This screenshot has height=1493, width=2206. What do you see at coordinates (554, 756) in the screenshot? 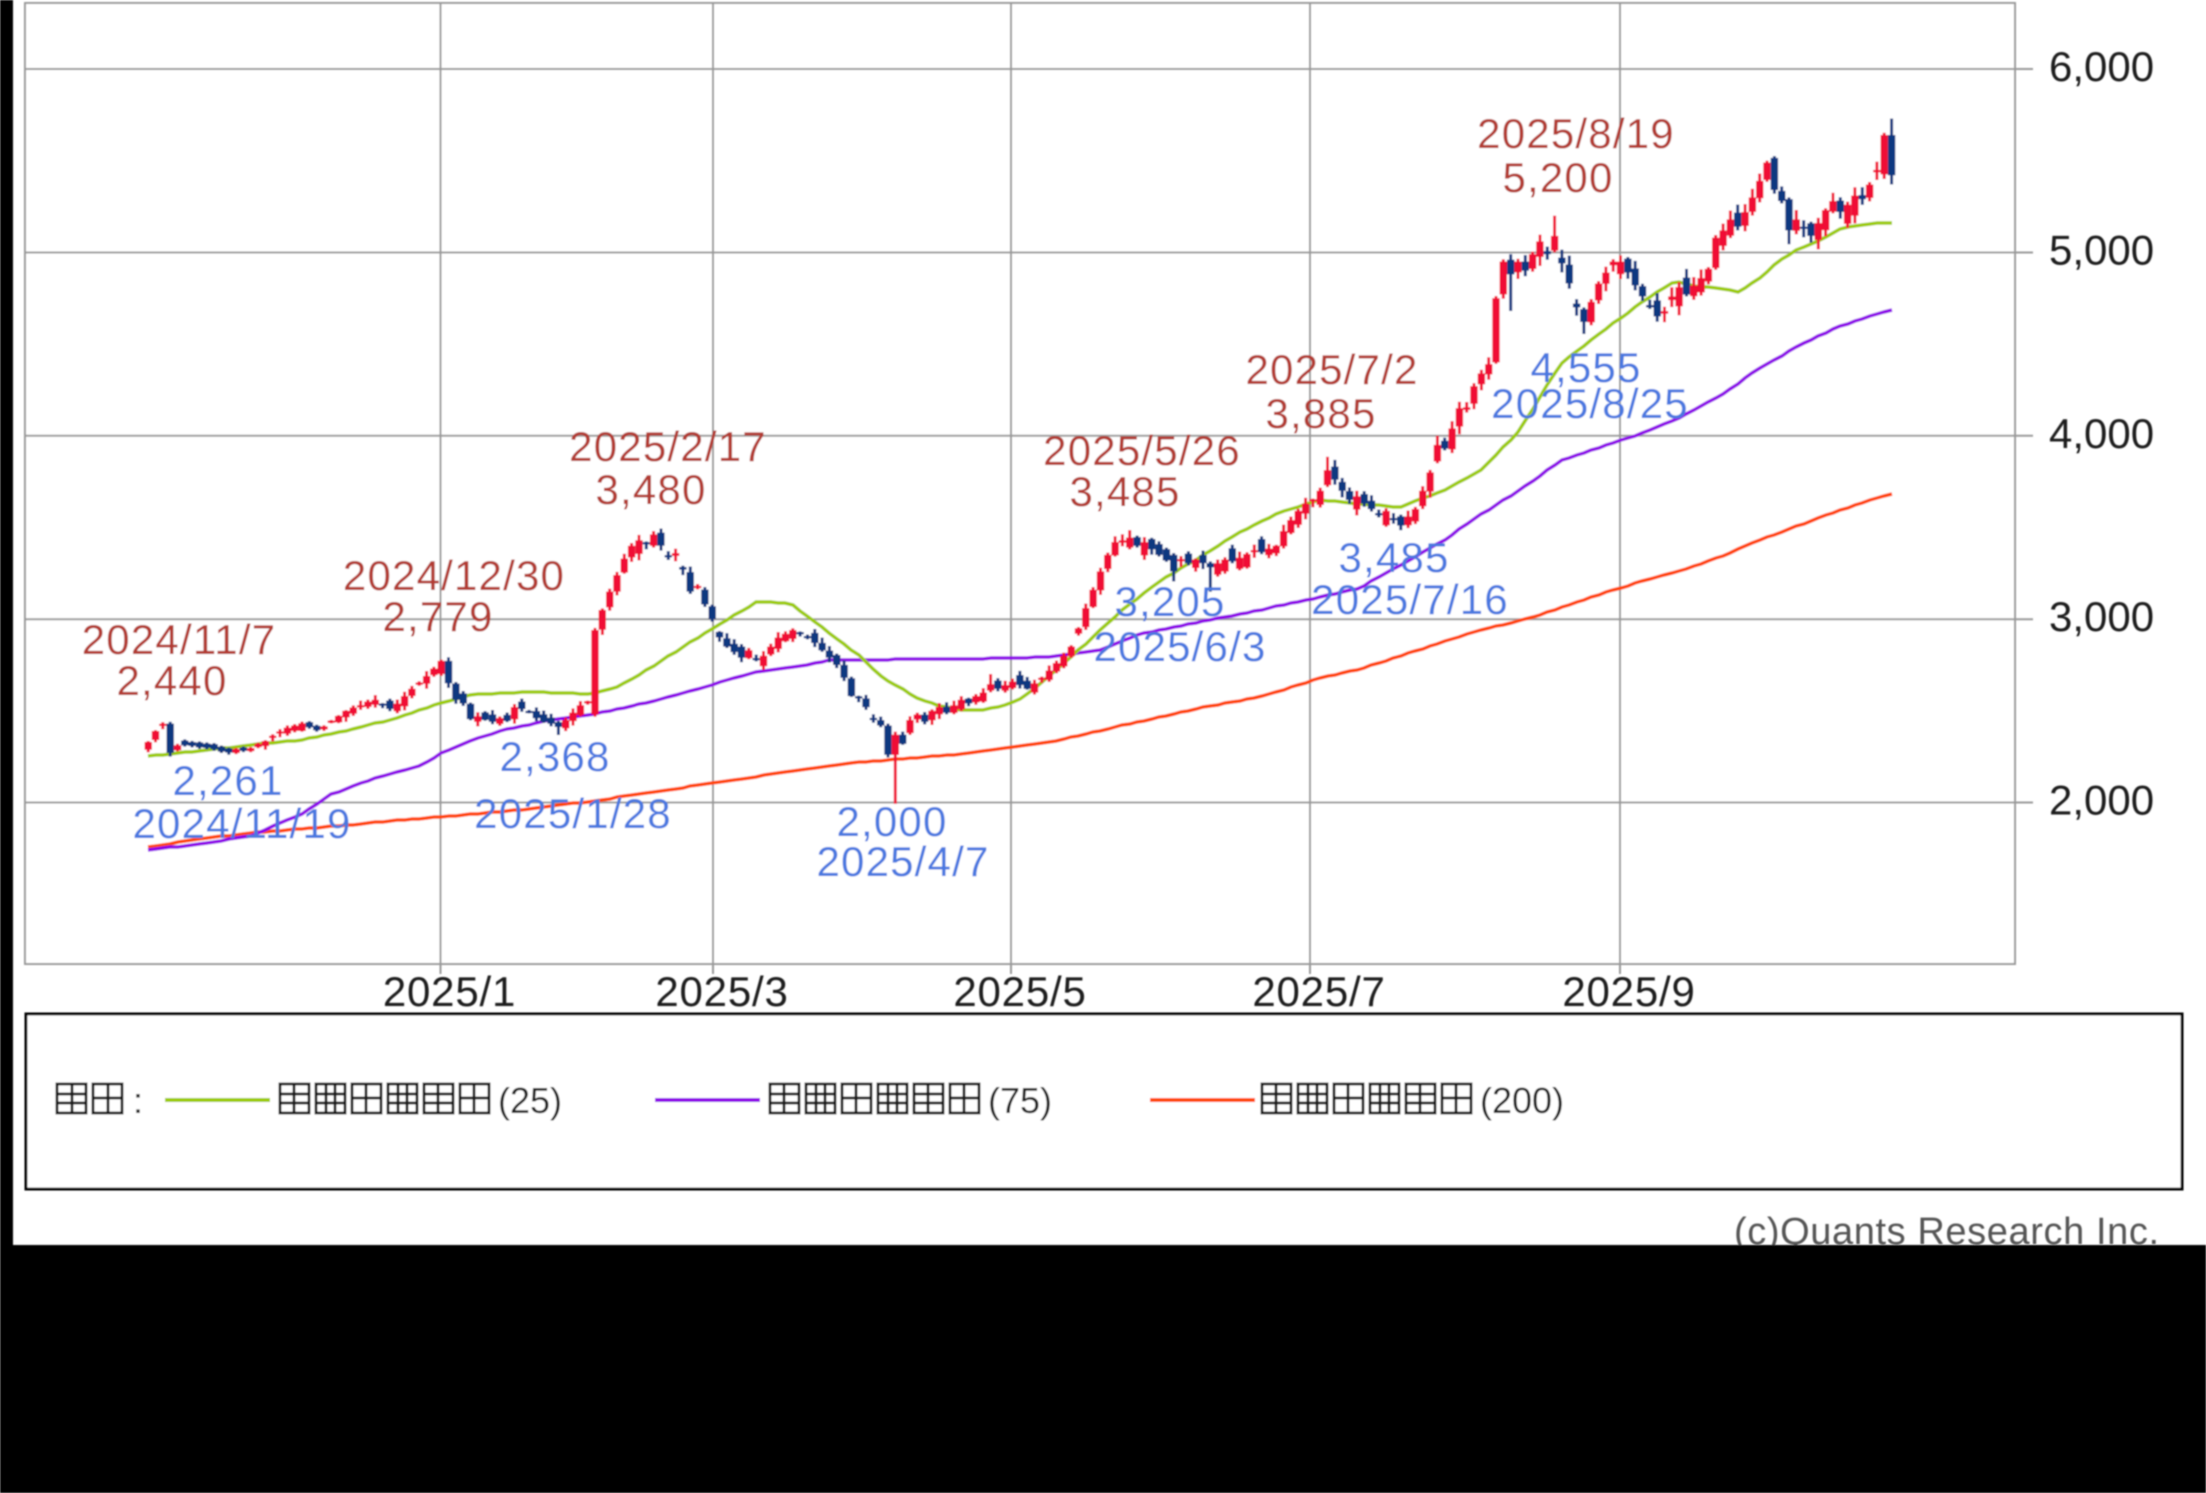
I see `svg-text: 2,368` at bounding box center [554, 756].